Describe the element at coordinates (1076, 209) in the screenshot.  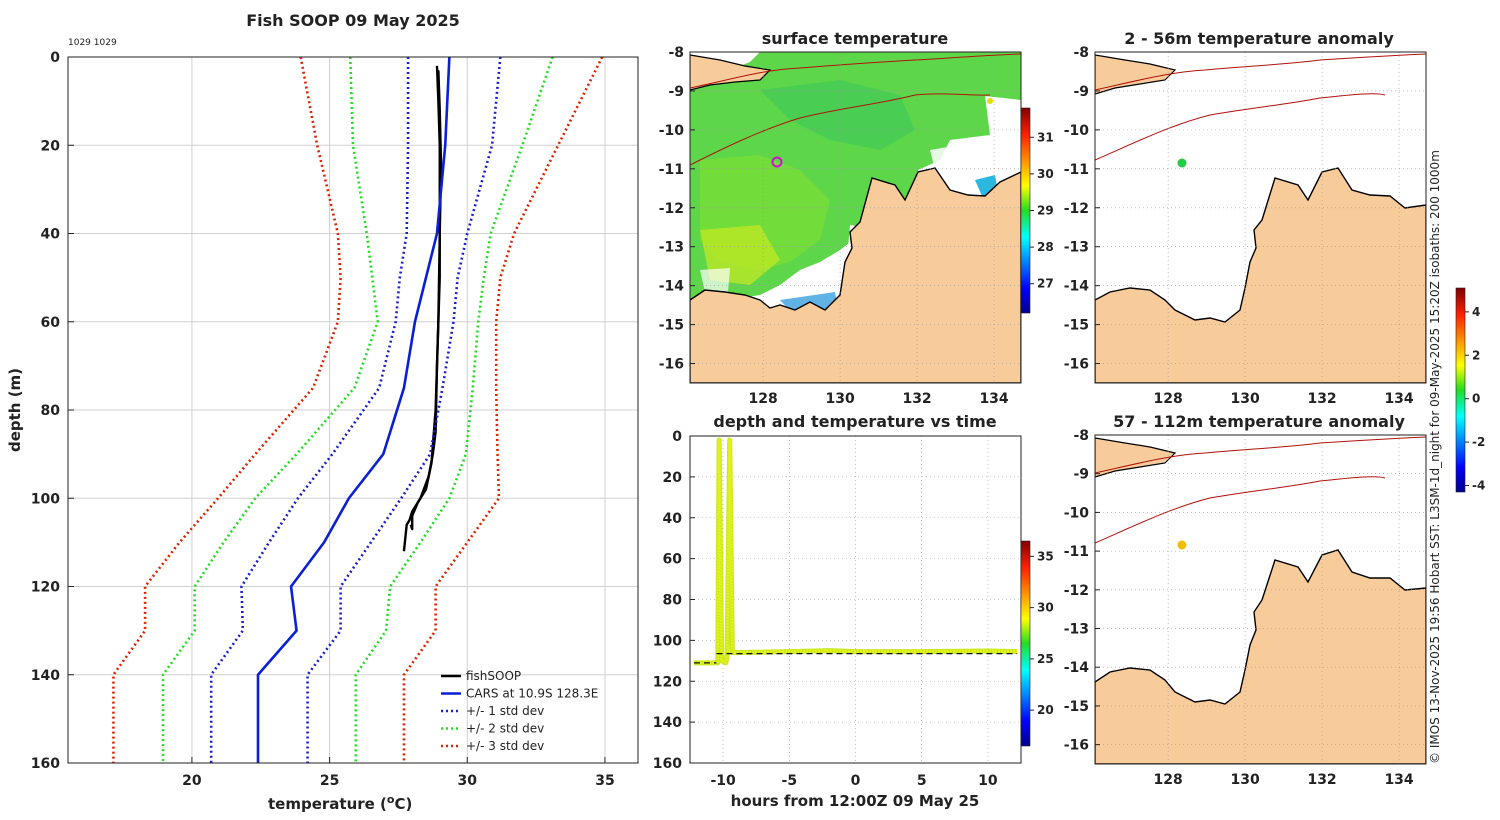
I see `a1-y-tick-label: -12` at that location.